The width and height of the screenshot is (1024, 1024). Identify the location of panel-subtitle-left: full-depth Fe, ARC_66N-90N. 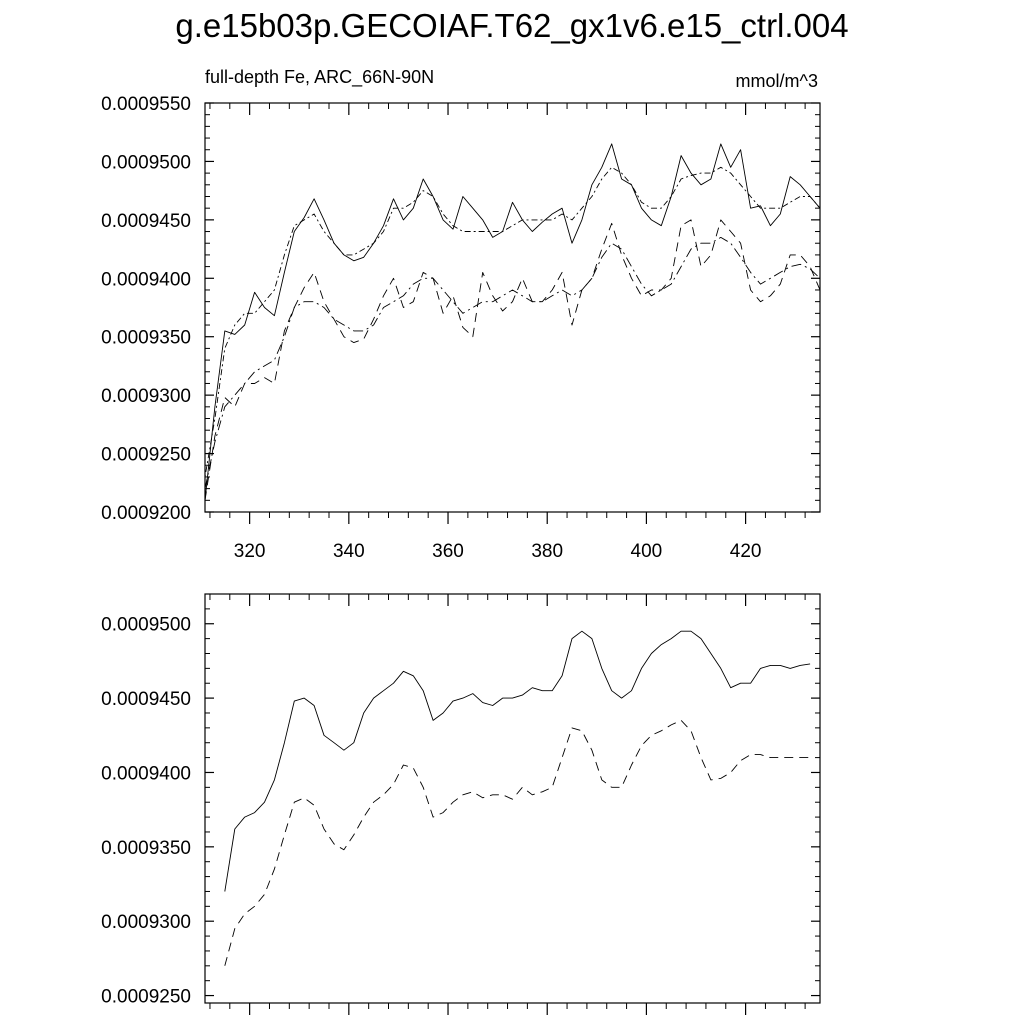
(319, 77).